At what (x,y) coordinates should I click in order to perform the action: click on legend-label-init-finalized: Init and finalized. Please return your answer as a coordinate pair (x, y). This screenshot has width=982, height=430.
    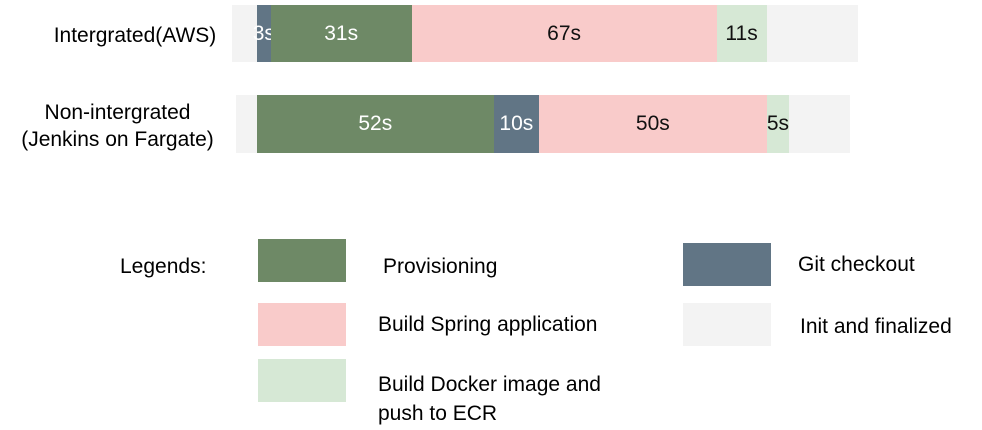
    Looking at the image, I should click on (876, 326).